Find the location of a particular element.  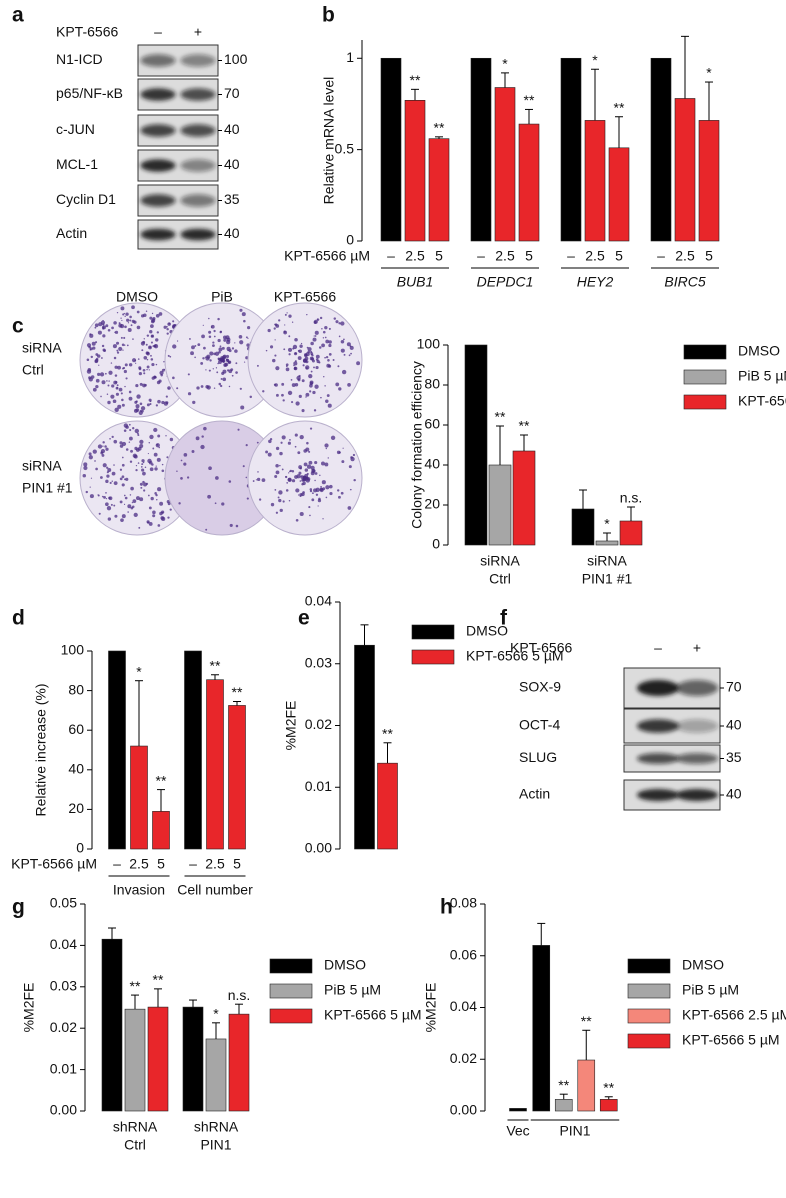

condition-label: – is located at coordinates (117, 864).